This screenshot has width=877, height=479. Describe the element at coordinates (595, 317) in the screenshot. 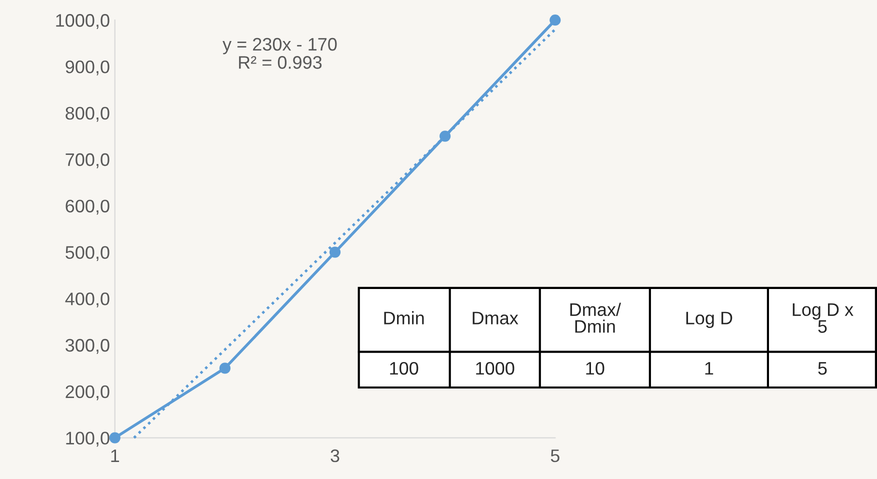

I see `text: Dmax/ Dmin` at that location.